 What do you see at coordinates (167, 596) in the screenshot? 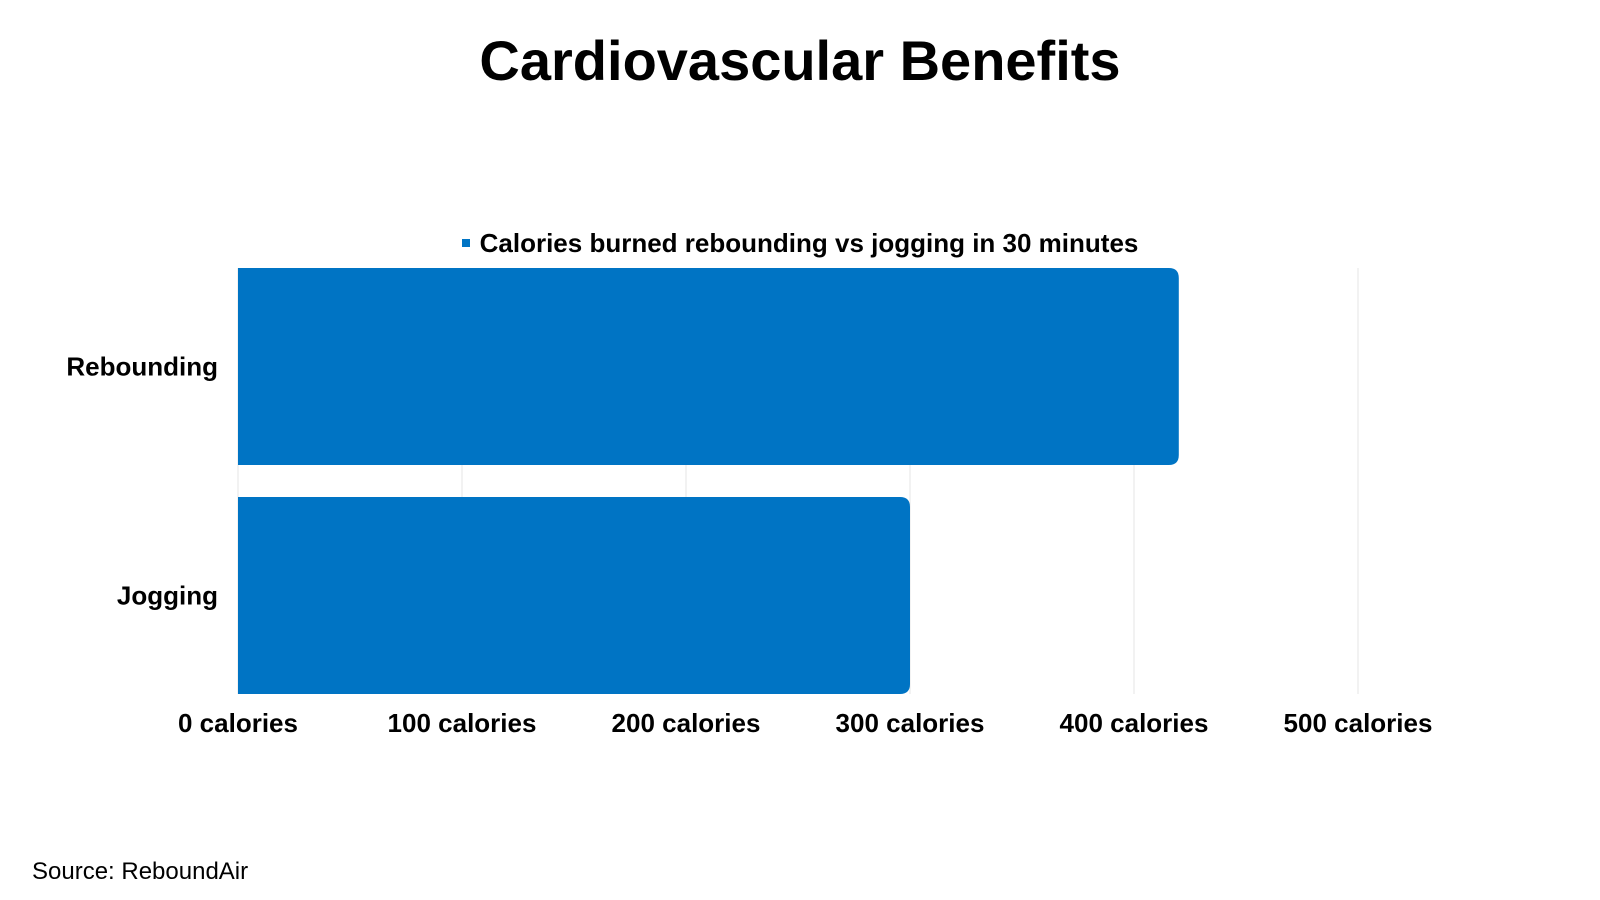
I see `category-label-jogging: Jogging` at bounding box center [167, 596].